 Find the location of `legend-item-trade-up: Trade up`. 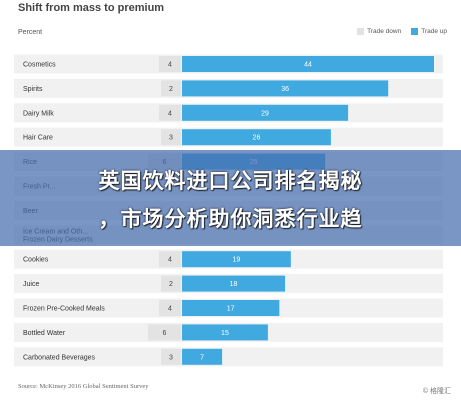

legend-item-trade-up: Trade up is located at coordinates (429, 31).